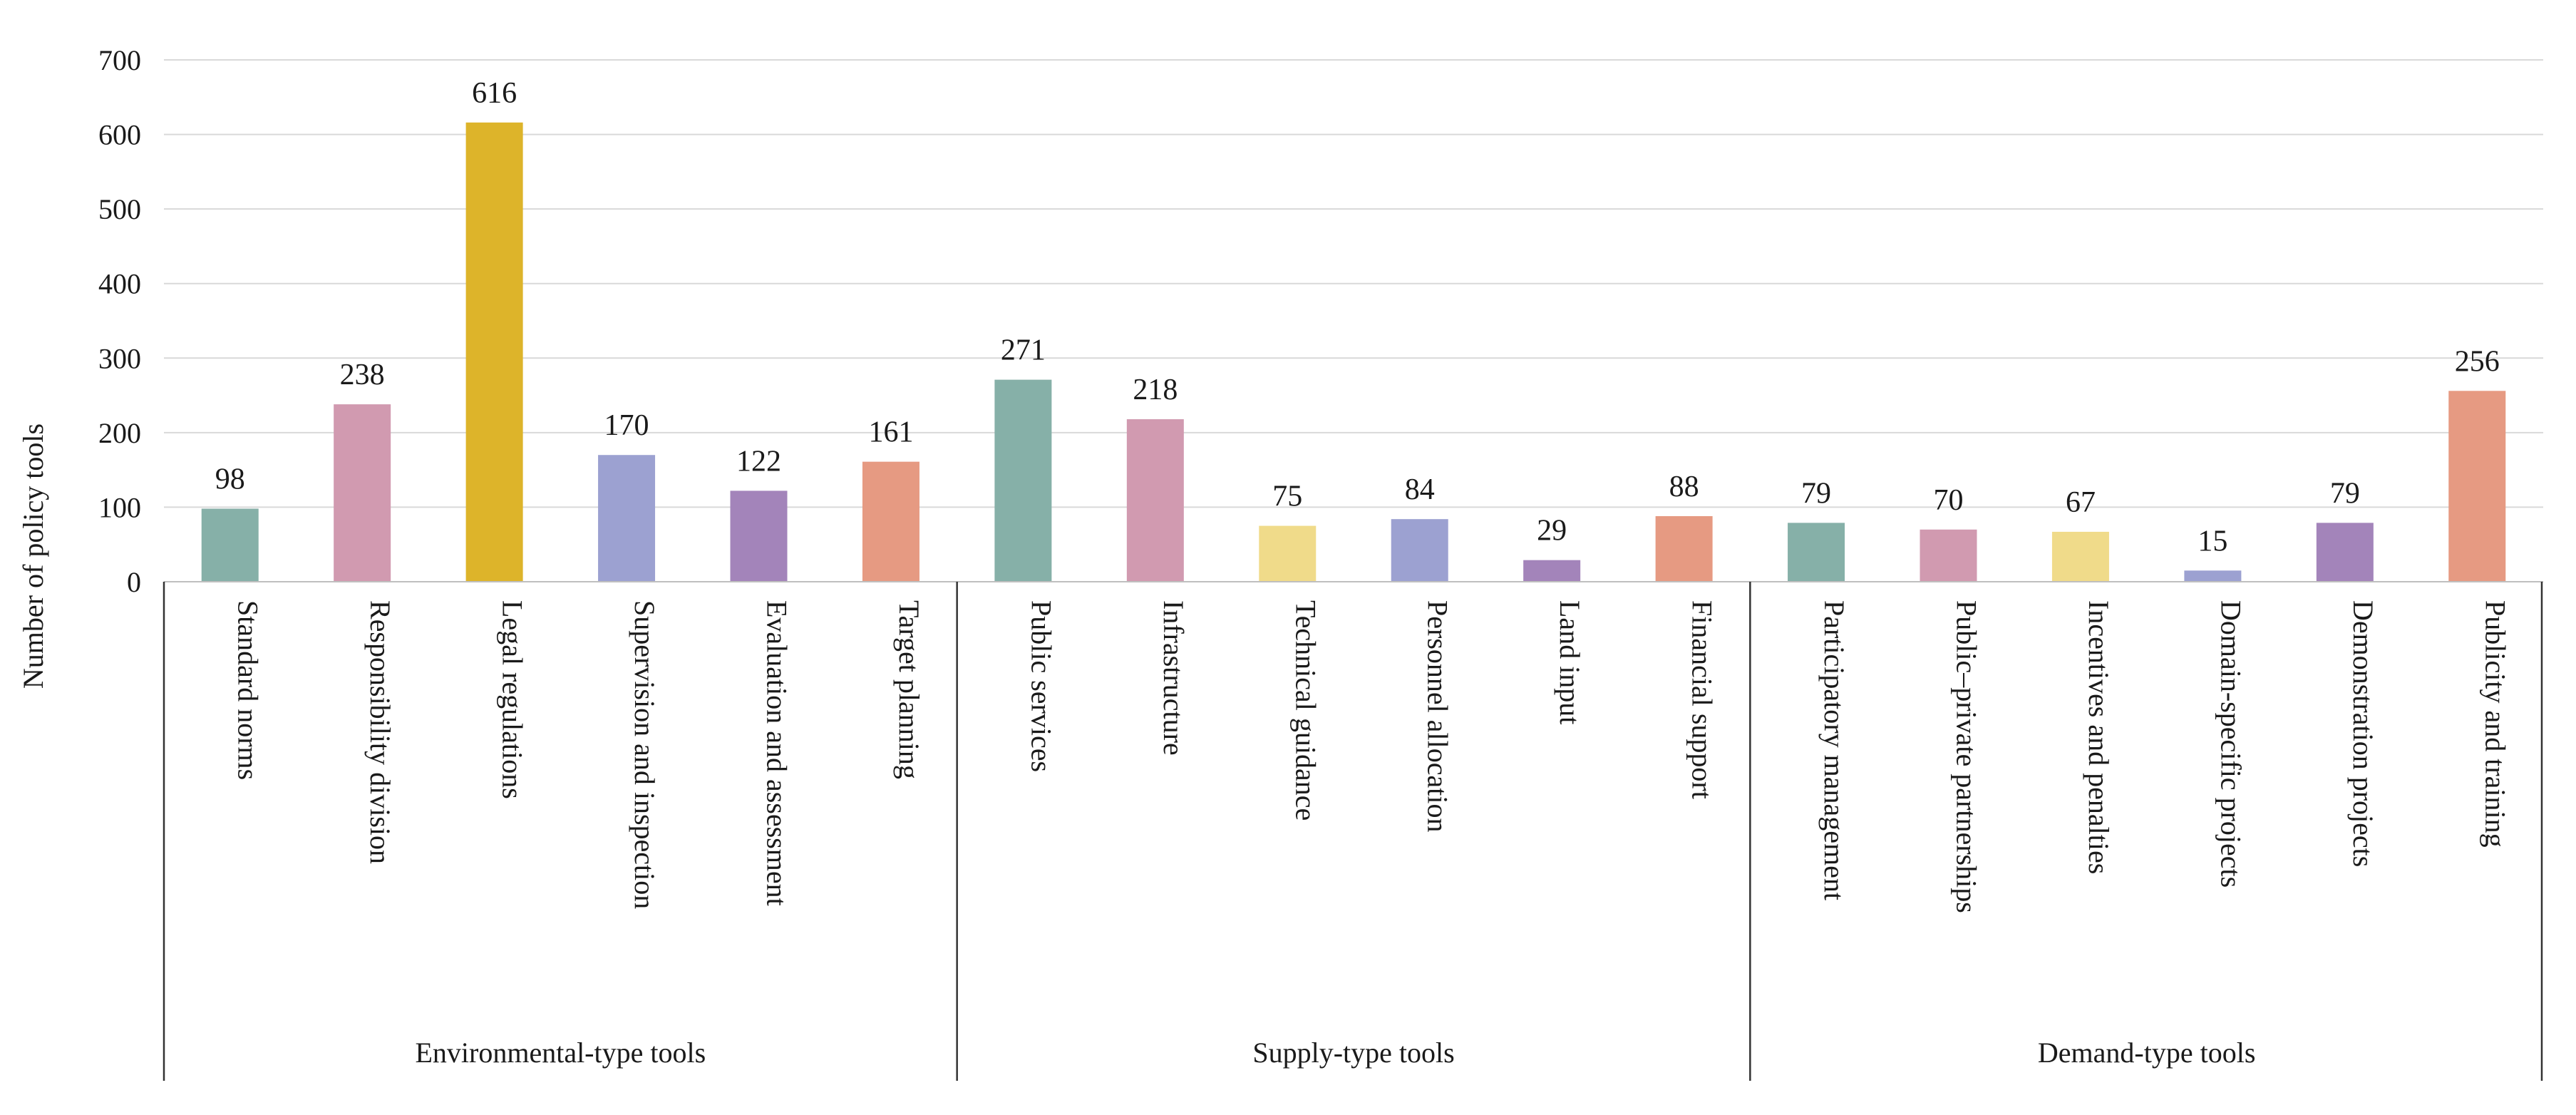 The width and height of the screenshot is (2576, 1115). I want to click on bar-infrastructure, so click(1155, 500).